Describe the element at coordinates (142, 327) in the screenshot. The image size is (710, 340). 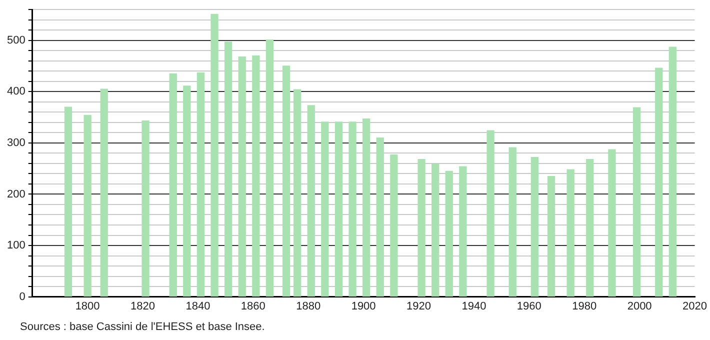
I see `source-note: Sources : base Cassini de l'EHESS et base Insee.` at that location.